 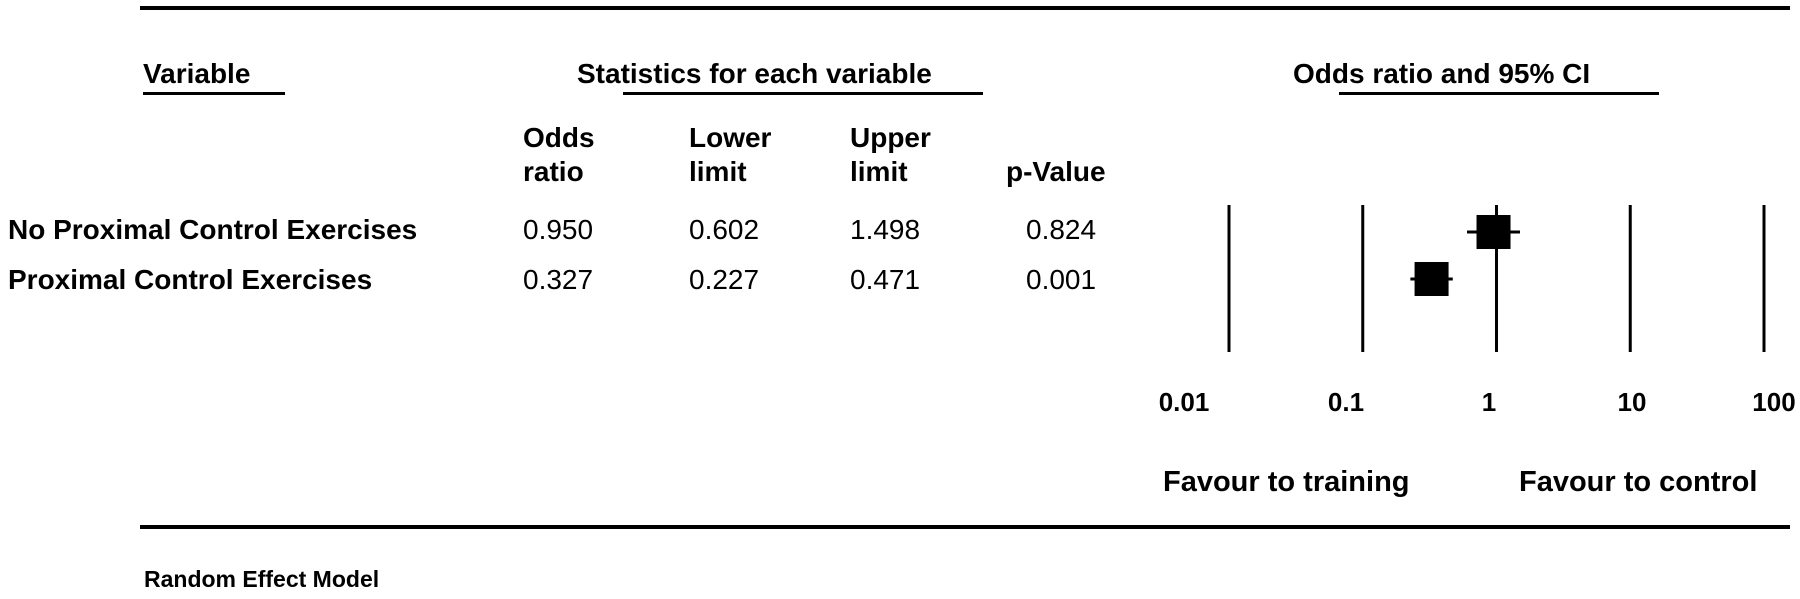 What do you see at coordinates (1499, 93) in the screenshot?
I see `header-odds-ci-underline` at bounding box center [1499, 93].